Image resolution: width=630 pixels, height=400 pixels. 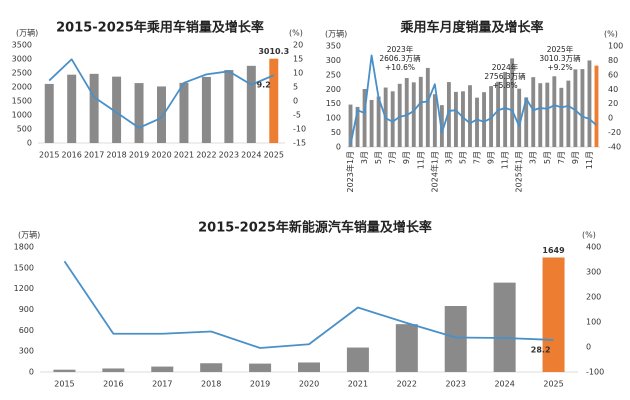 I want to click on bar-value-label: 3010.3, so click(x=273, y=51).